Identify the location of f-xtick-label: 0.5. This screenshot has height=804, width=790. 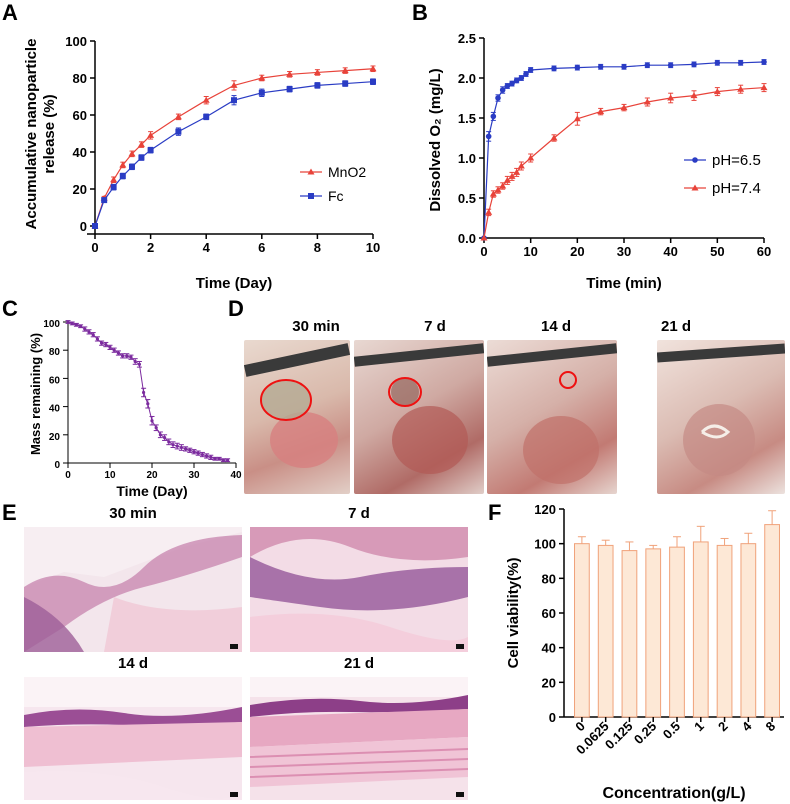
(671, 730).